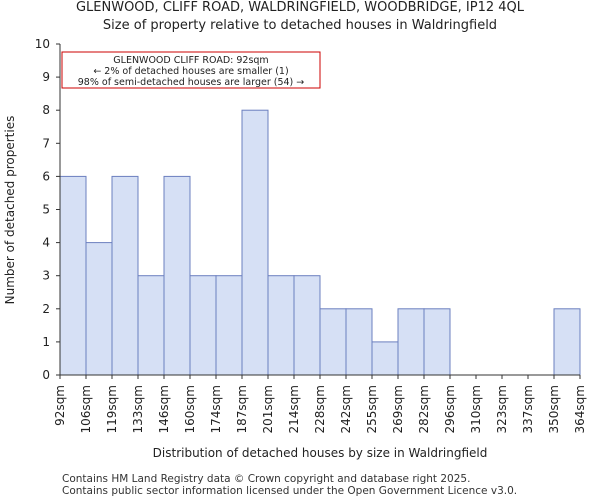  What do you see at coordinates (46, 210) in the screenshot?
I see `y-tick-label: 5` at bounding box center [46, 210].